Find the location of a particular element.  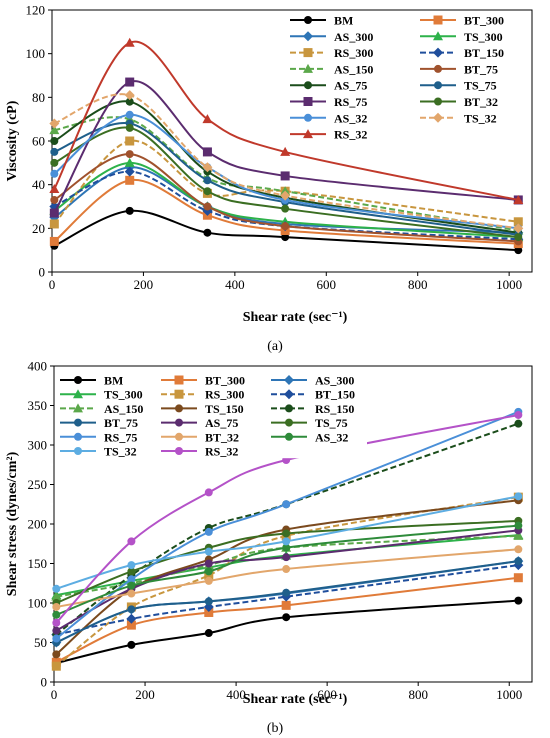

y-tick-label: 250 is located at coordinates (38, 484).